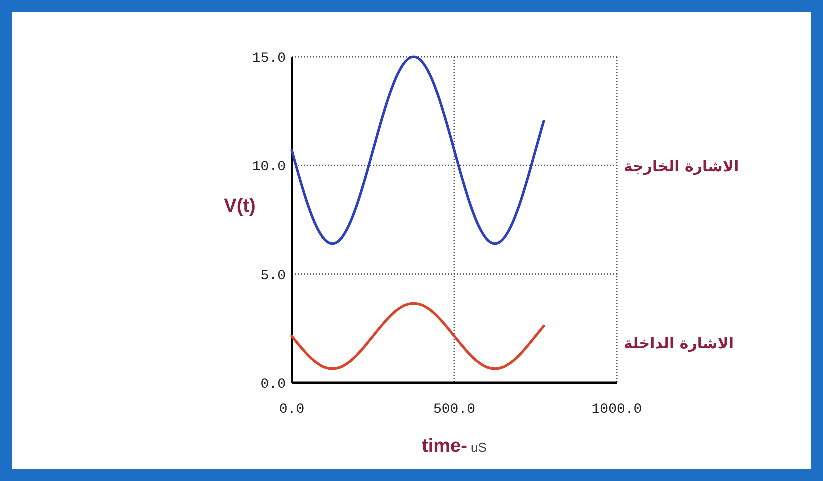 This screenshot has width=823, height=481. What do you see at coordinates (273, 385) in the screenshot?
I see `y-tick-label: 0.0` at bounding box center [273, 385].